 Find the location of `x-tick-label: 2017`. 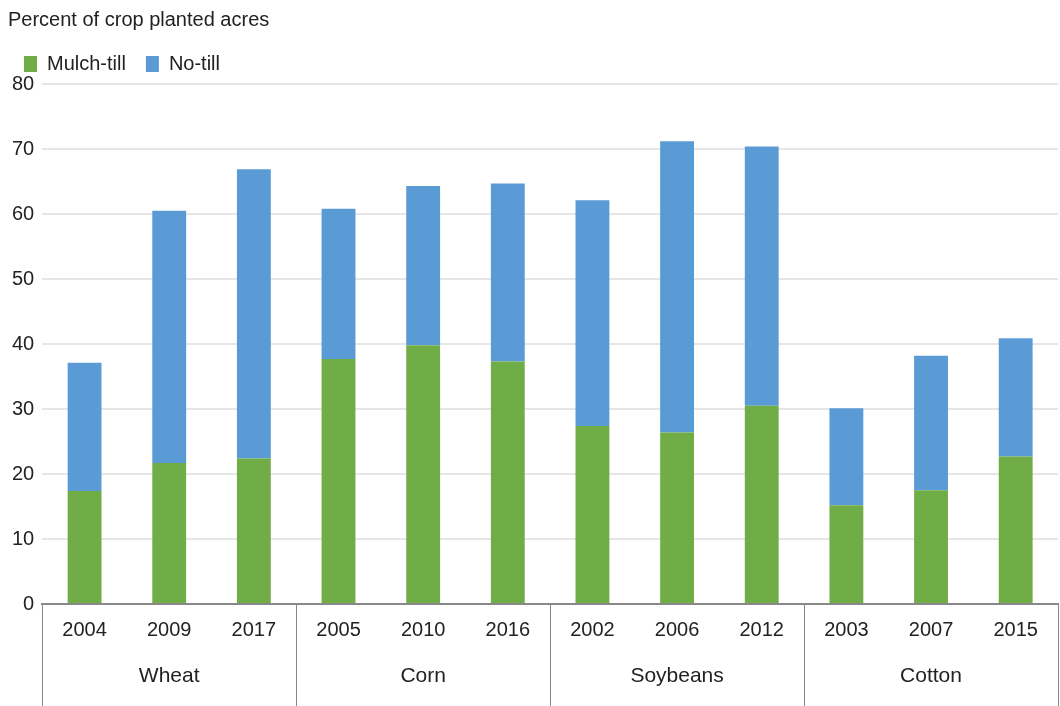

x-tick-label: 2017 is located at coordinates (254, 628).